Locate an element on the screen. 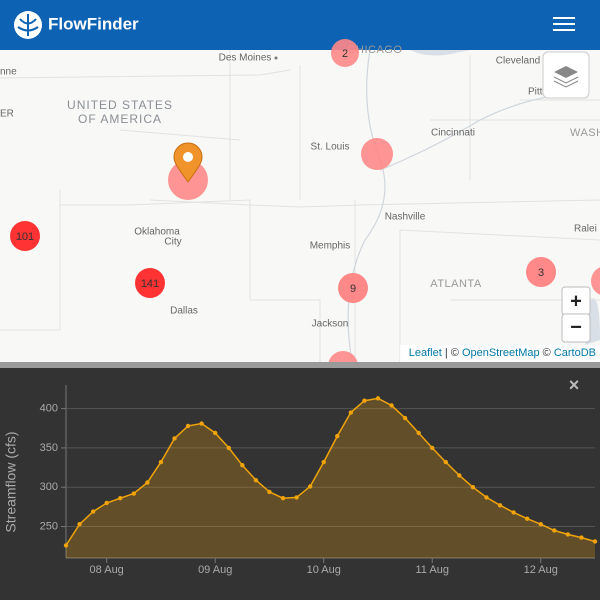  city-label: ER is located at coordinates (7, 114).